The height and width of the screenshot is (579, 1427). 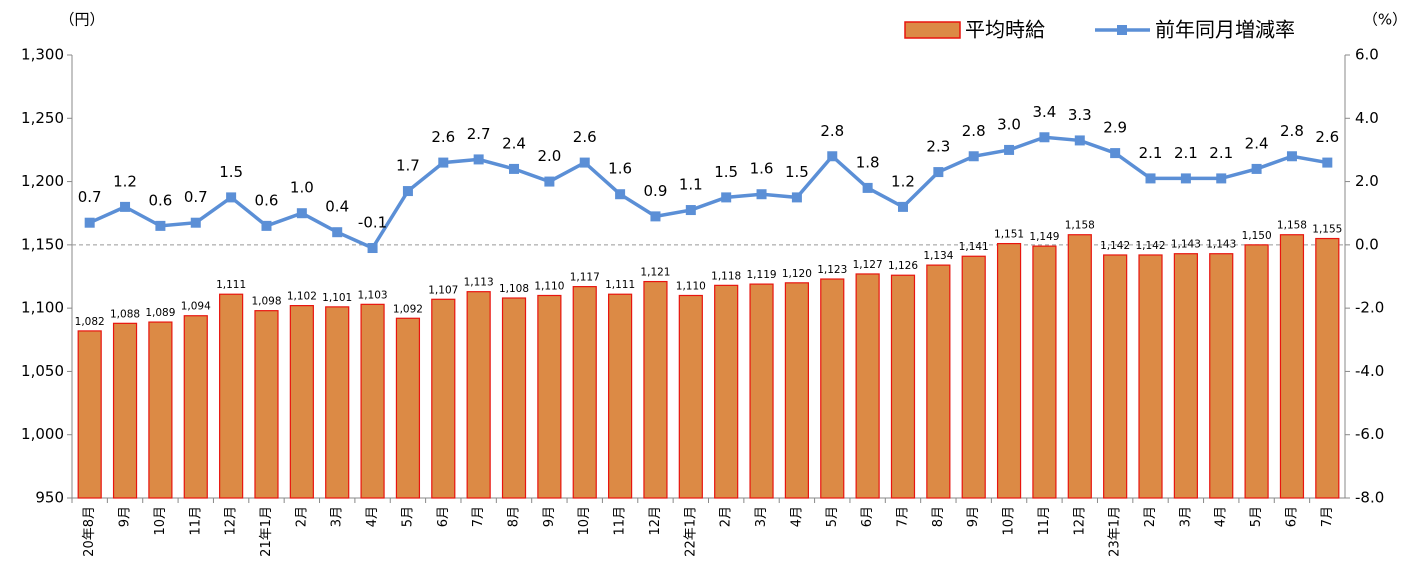 I want to click on y2-tick-label: -4.0, so click(x=1369, y=371).